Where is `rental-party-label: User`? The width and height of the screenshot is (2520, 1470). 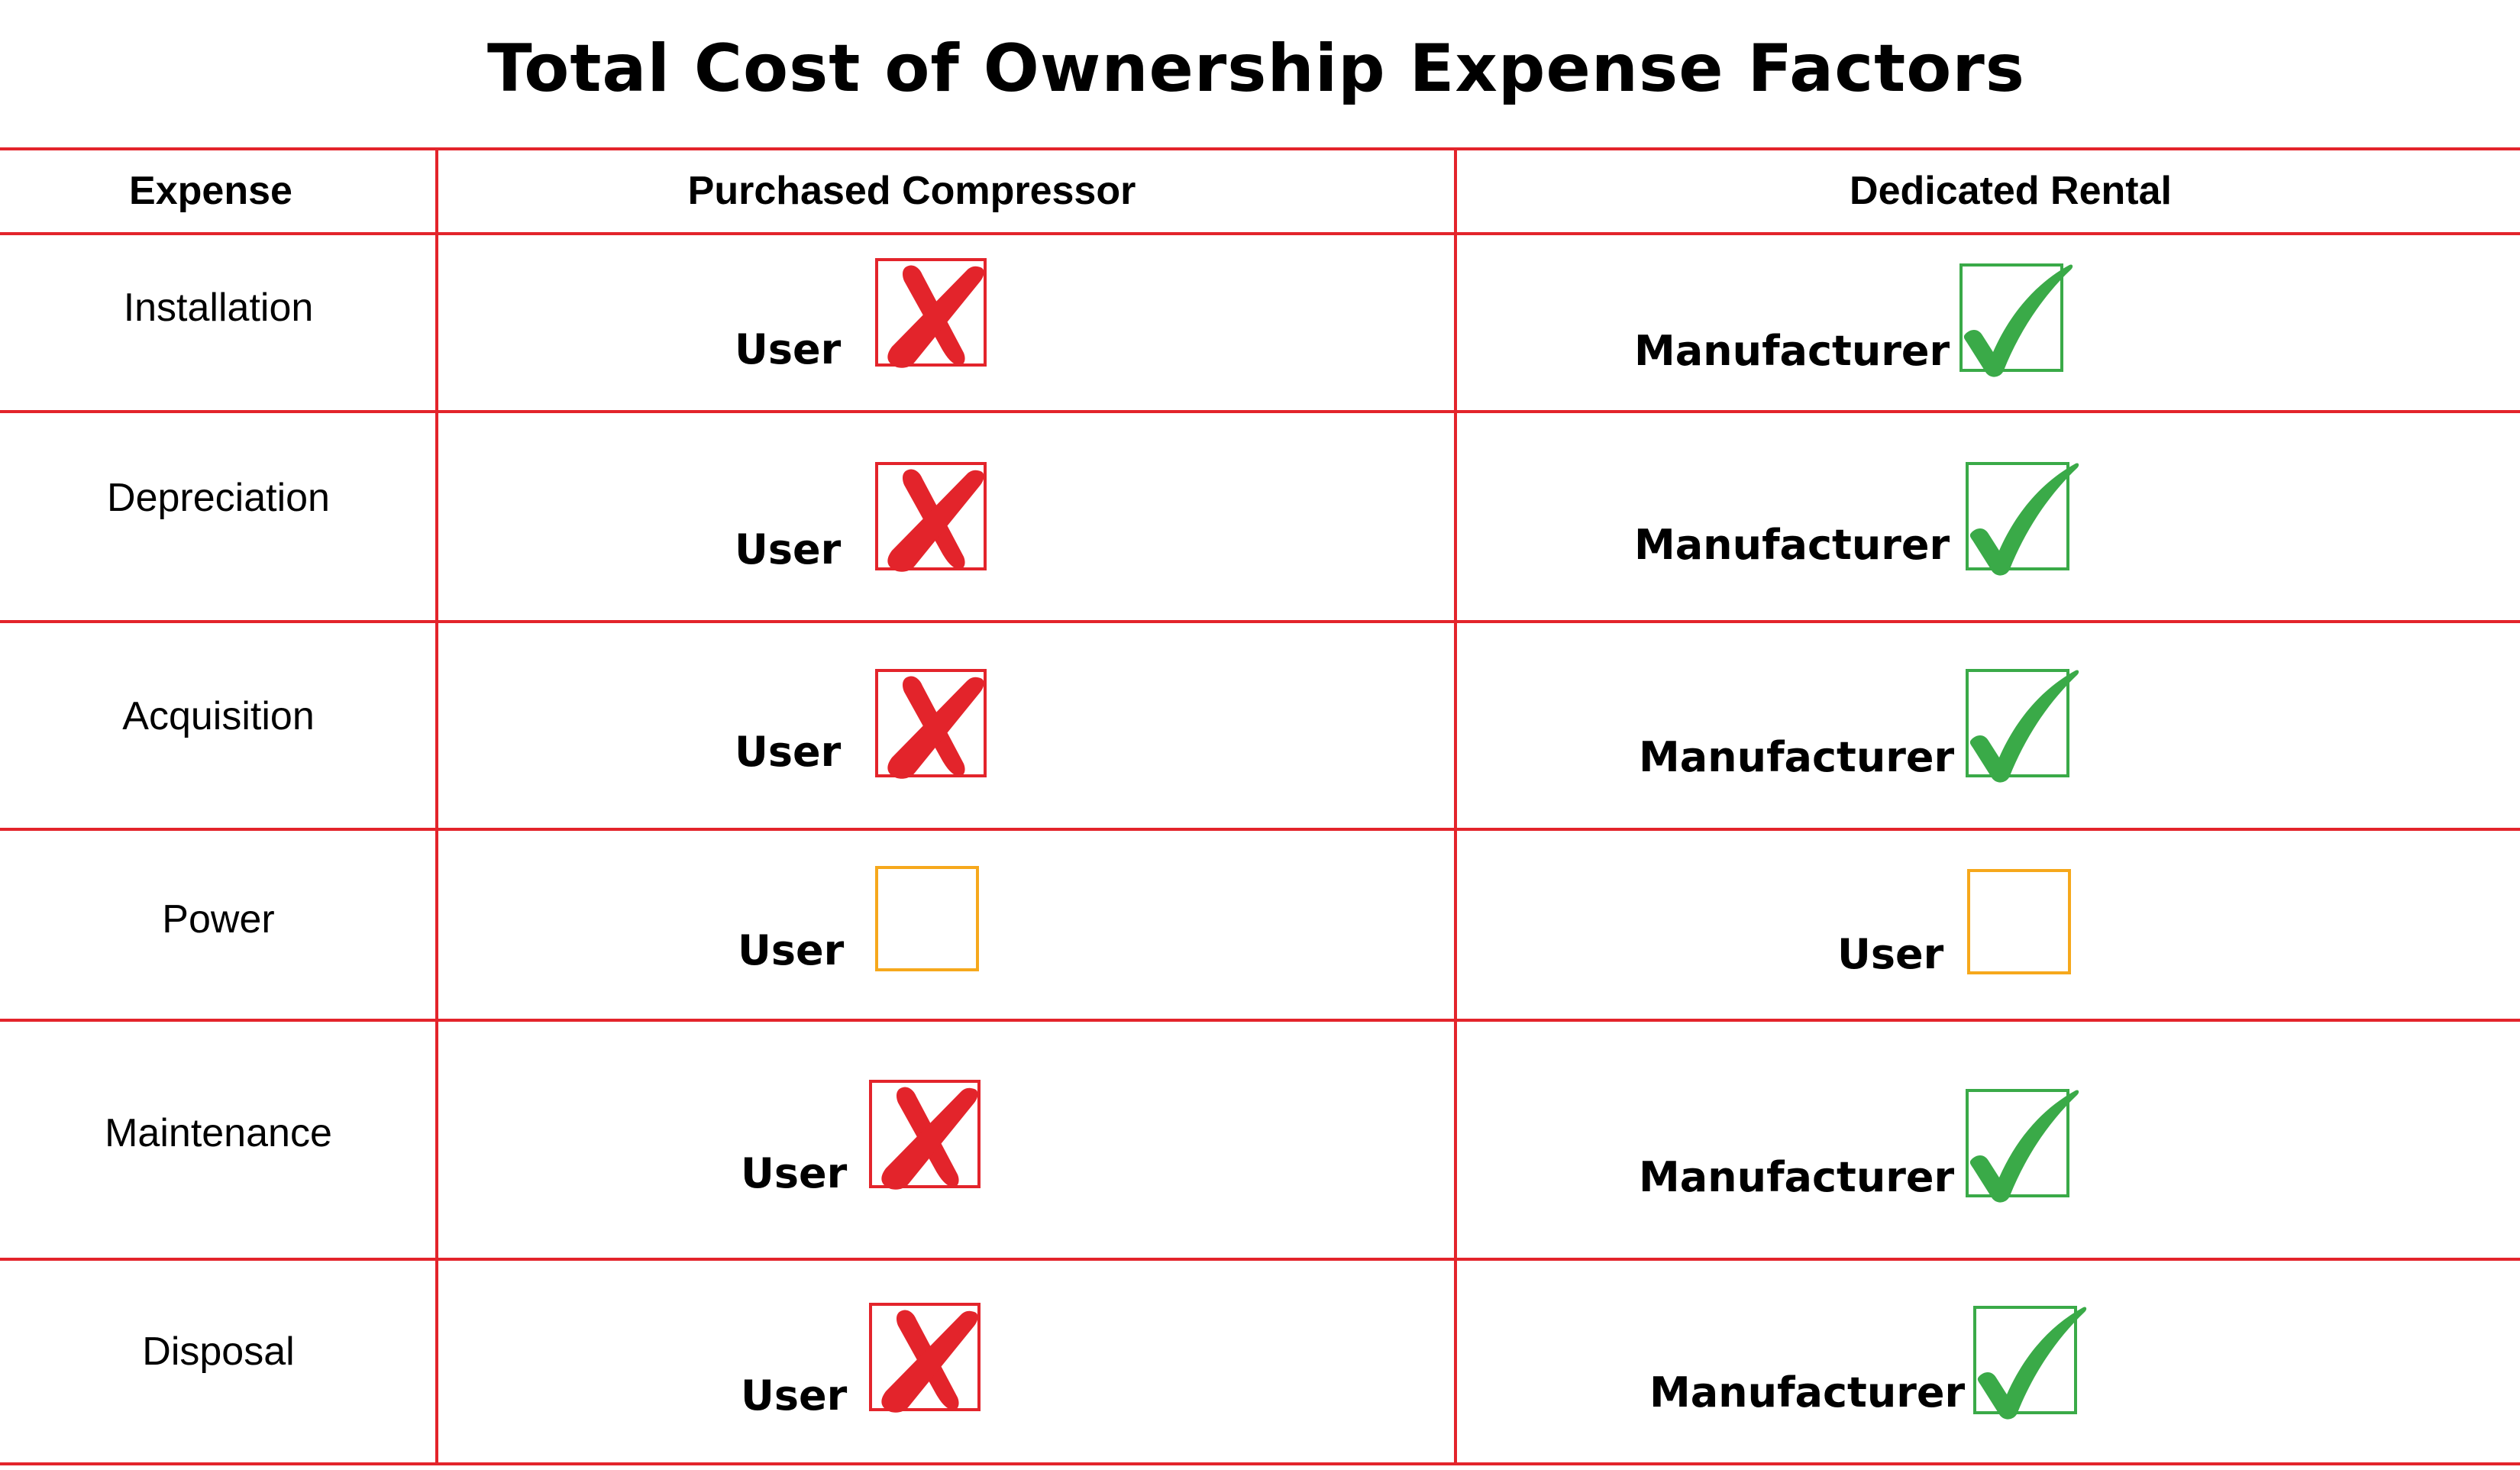 rental-party-label: User is located at coordinates (1890, 954).